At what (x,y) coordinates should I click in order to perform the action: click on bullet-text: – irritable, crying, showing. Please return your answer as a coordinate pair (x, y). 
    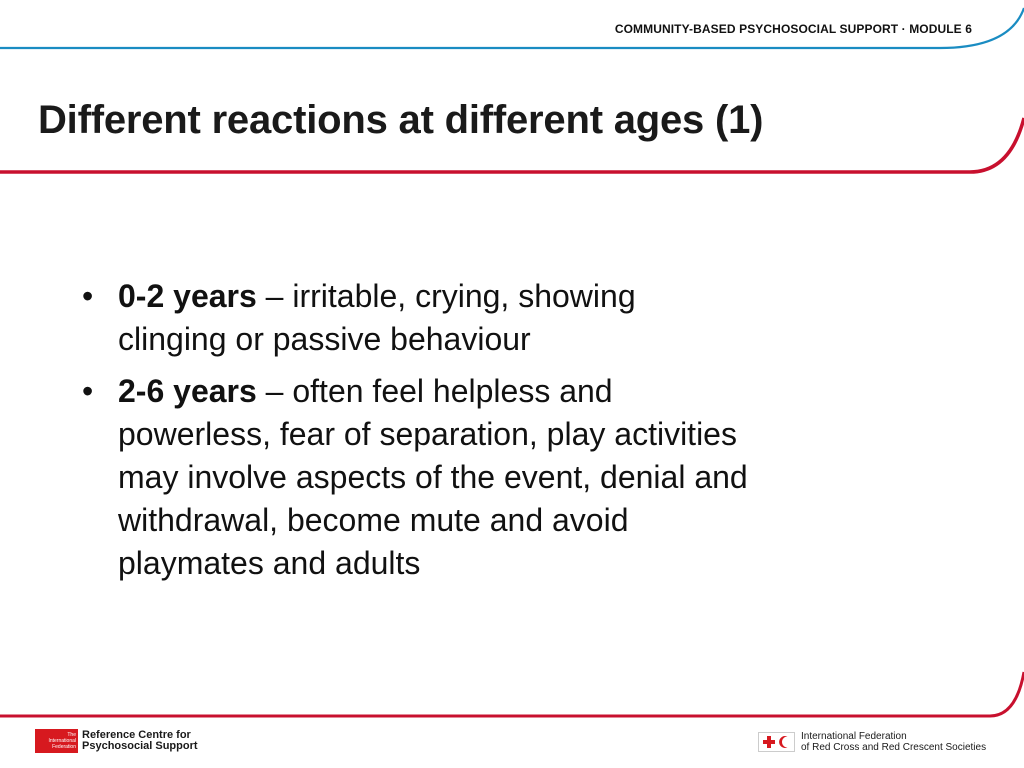
    Looking at the image, I should click on (446, 296).